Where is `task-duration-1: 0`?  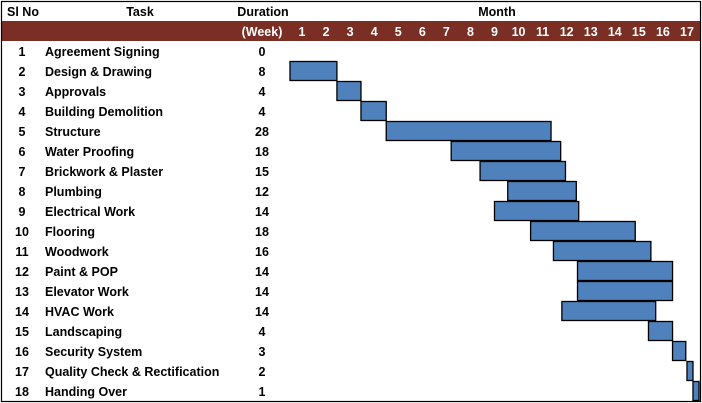
task-duration-1: 0 is located at coordinates (262, 52).